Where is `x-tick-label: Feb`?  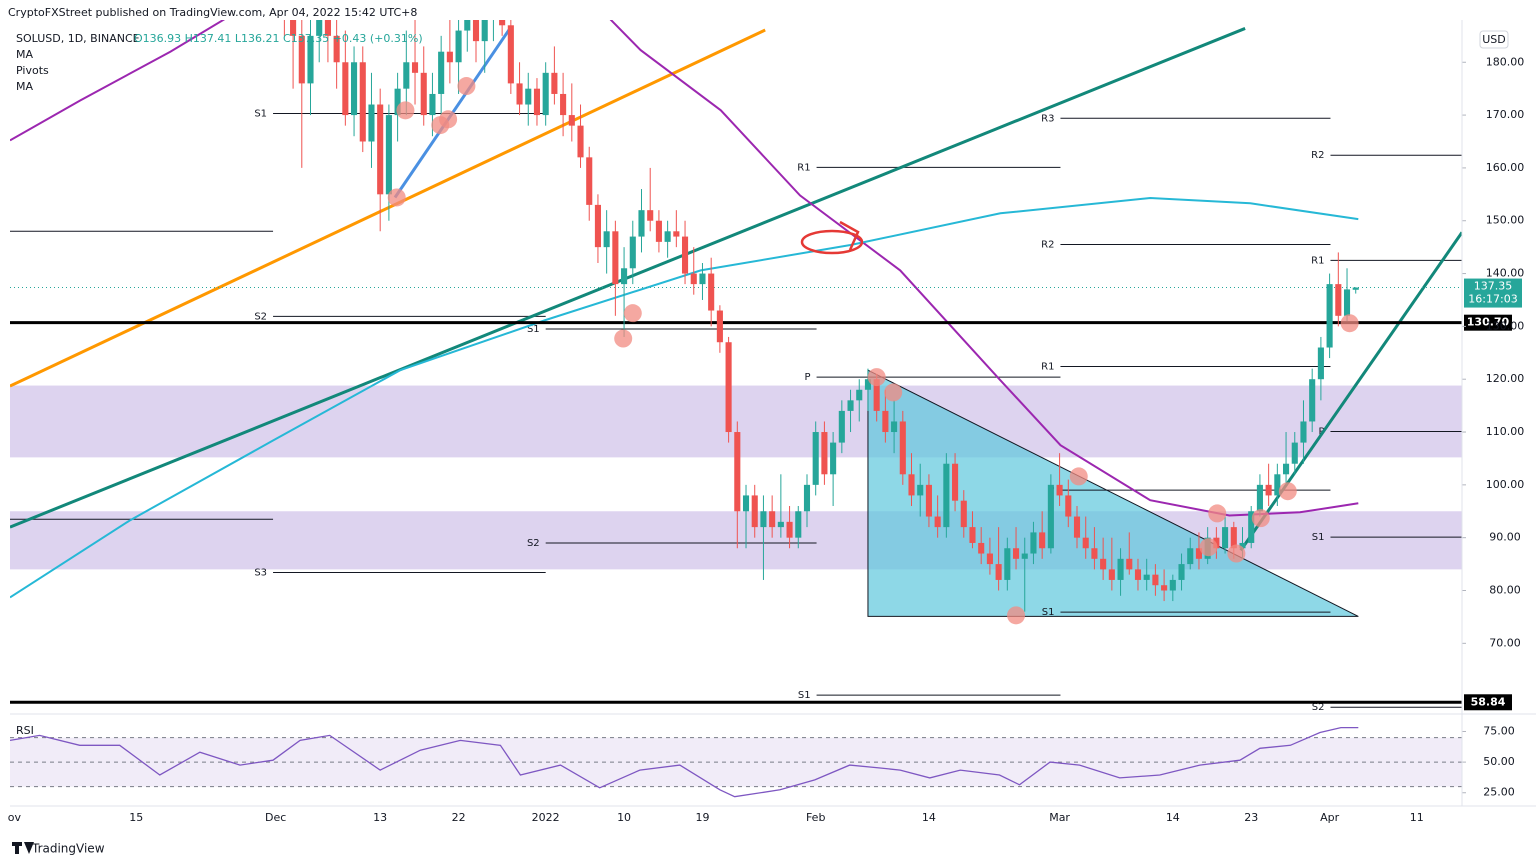
x-tick-label: Feb is located at coordinates (815, 817).